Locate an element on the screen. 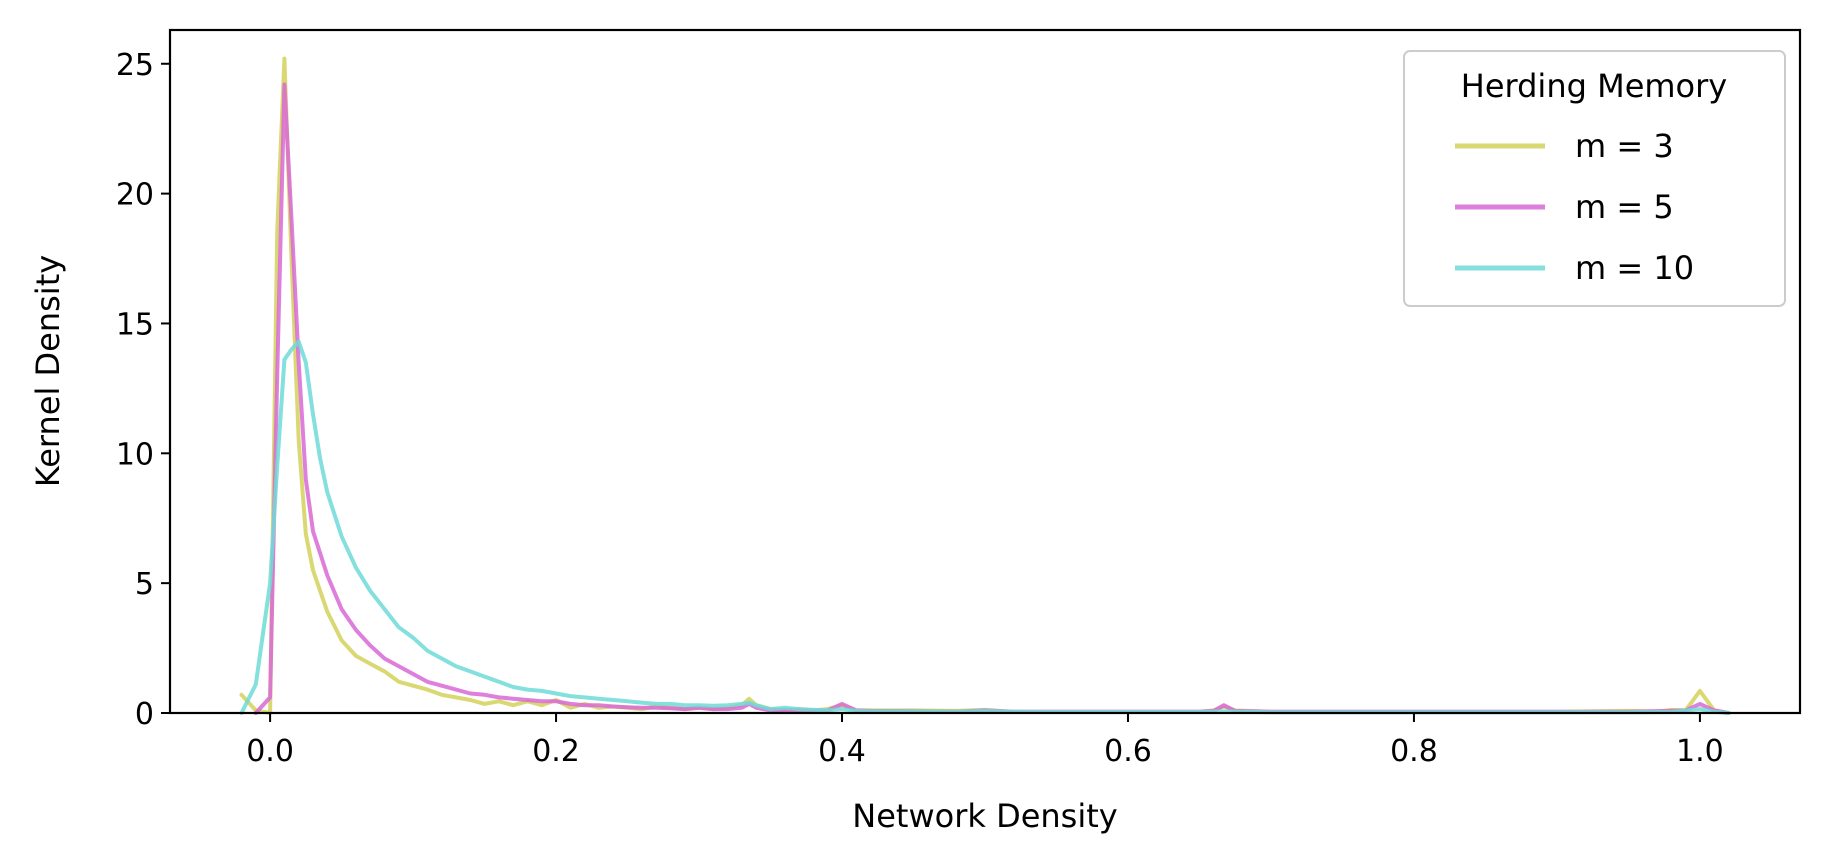 This screenshot has width=1826, height=865. legend-label-2: m = 5 is located at coordinates (1624, 207).